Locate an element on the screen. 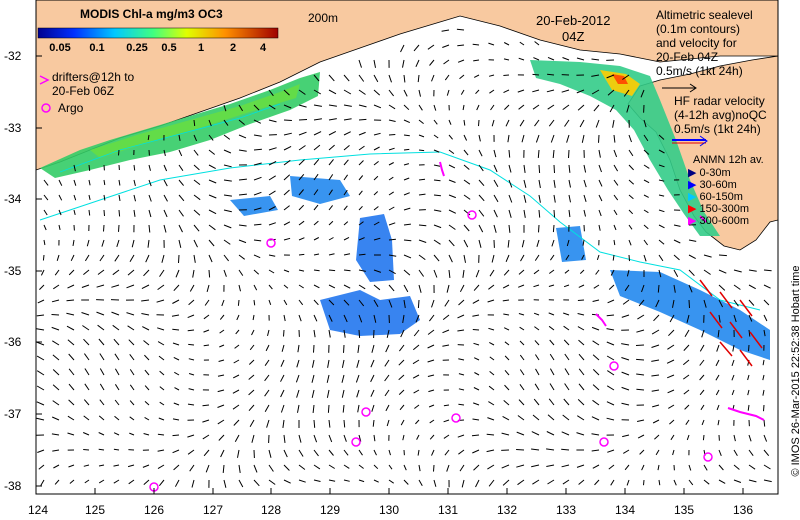  argo-float is located at coordinates (271, 243).